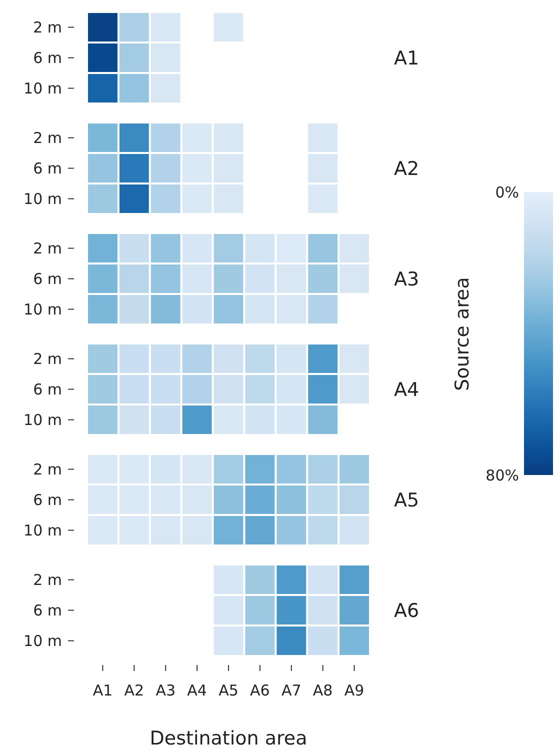  I want to click on color-bar-label: 80%, so click(502, 475).